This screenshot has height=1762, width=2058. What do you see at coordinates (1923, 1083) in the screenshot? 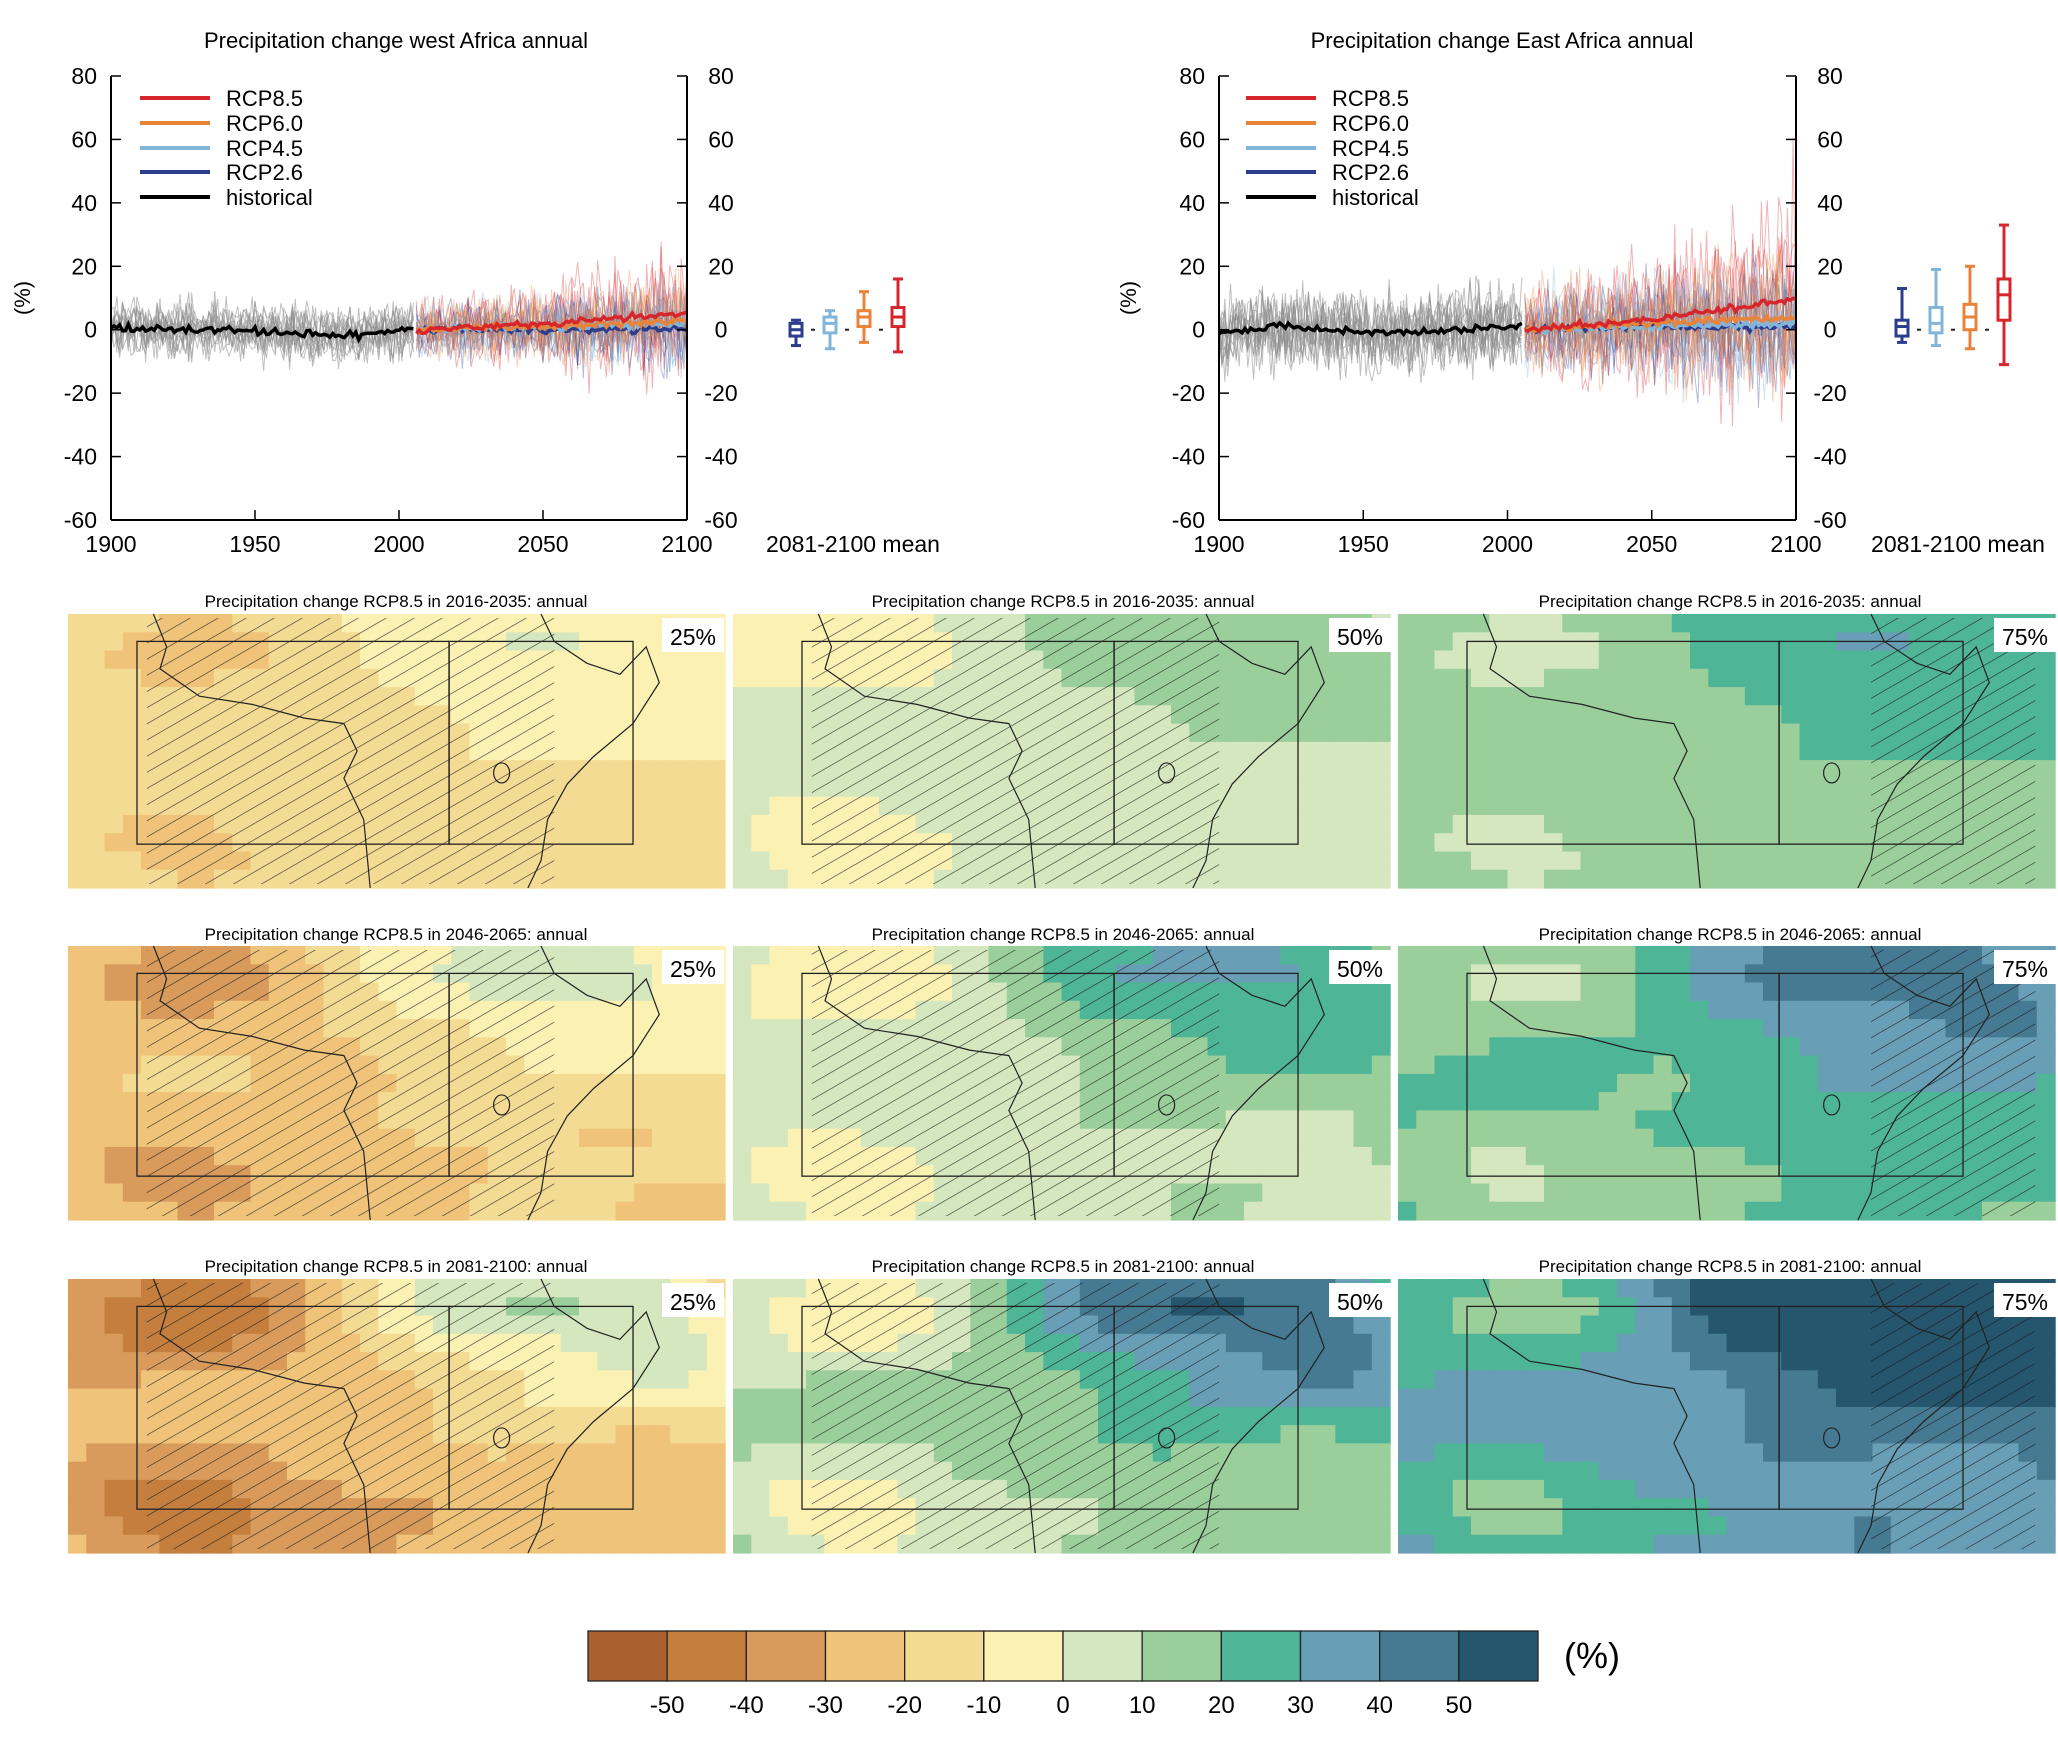
I see `coastline-east` at bounding box center [1923, 1083].